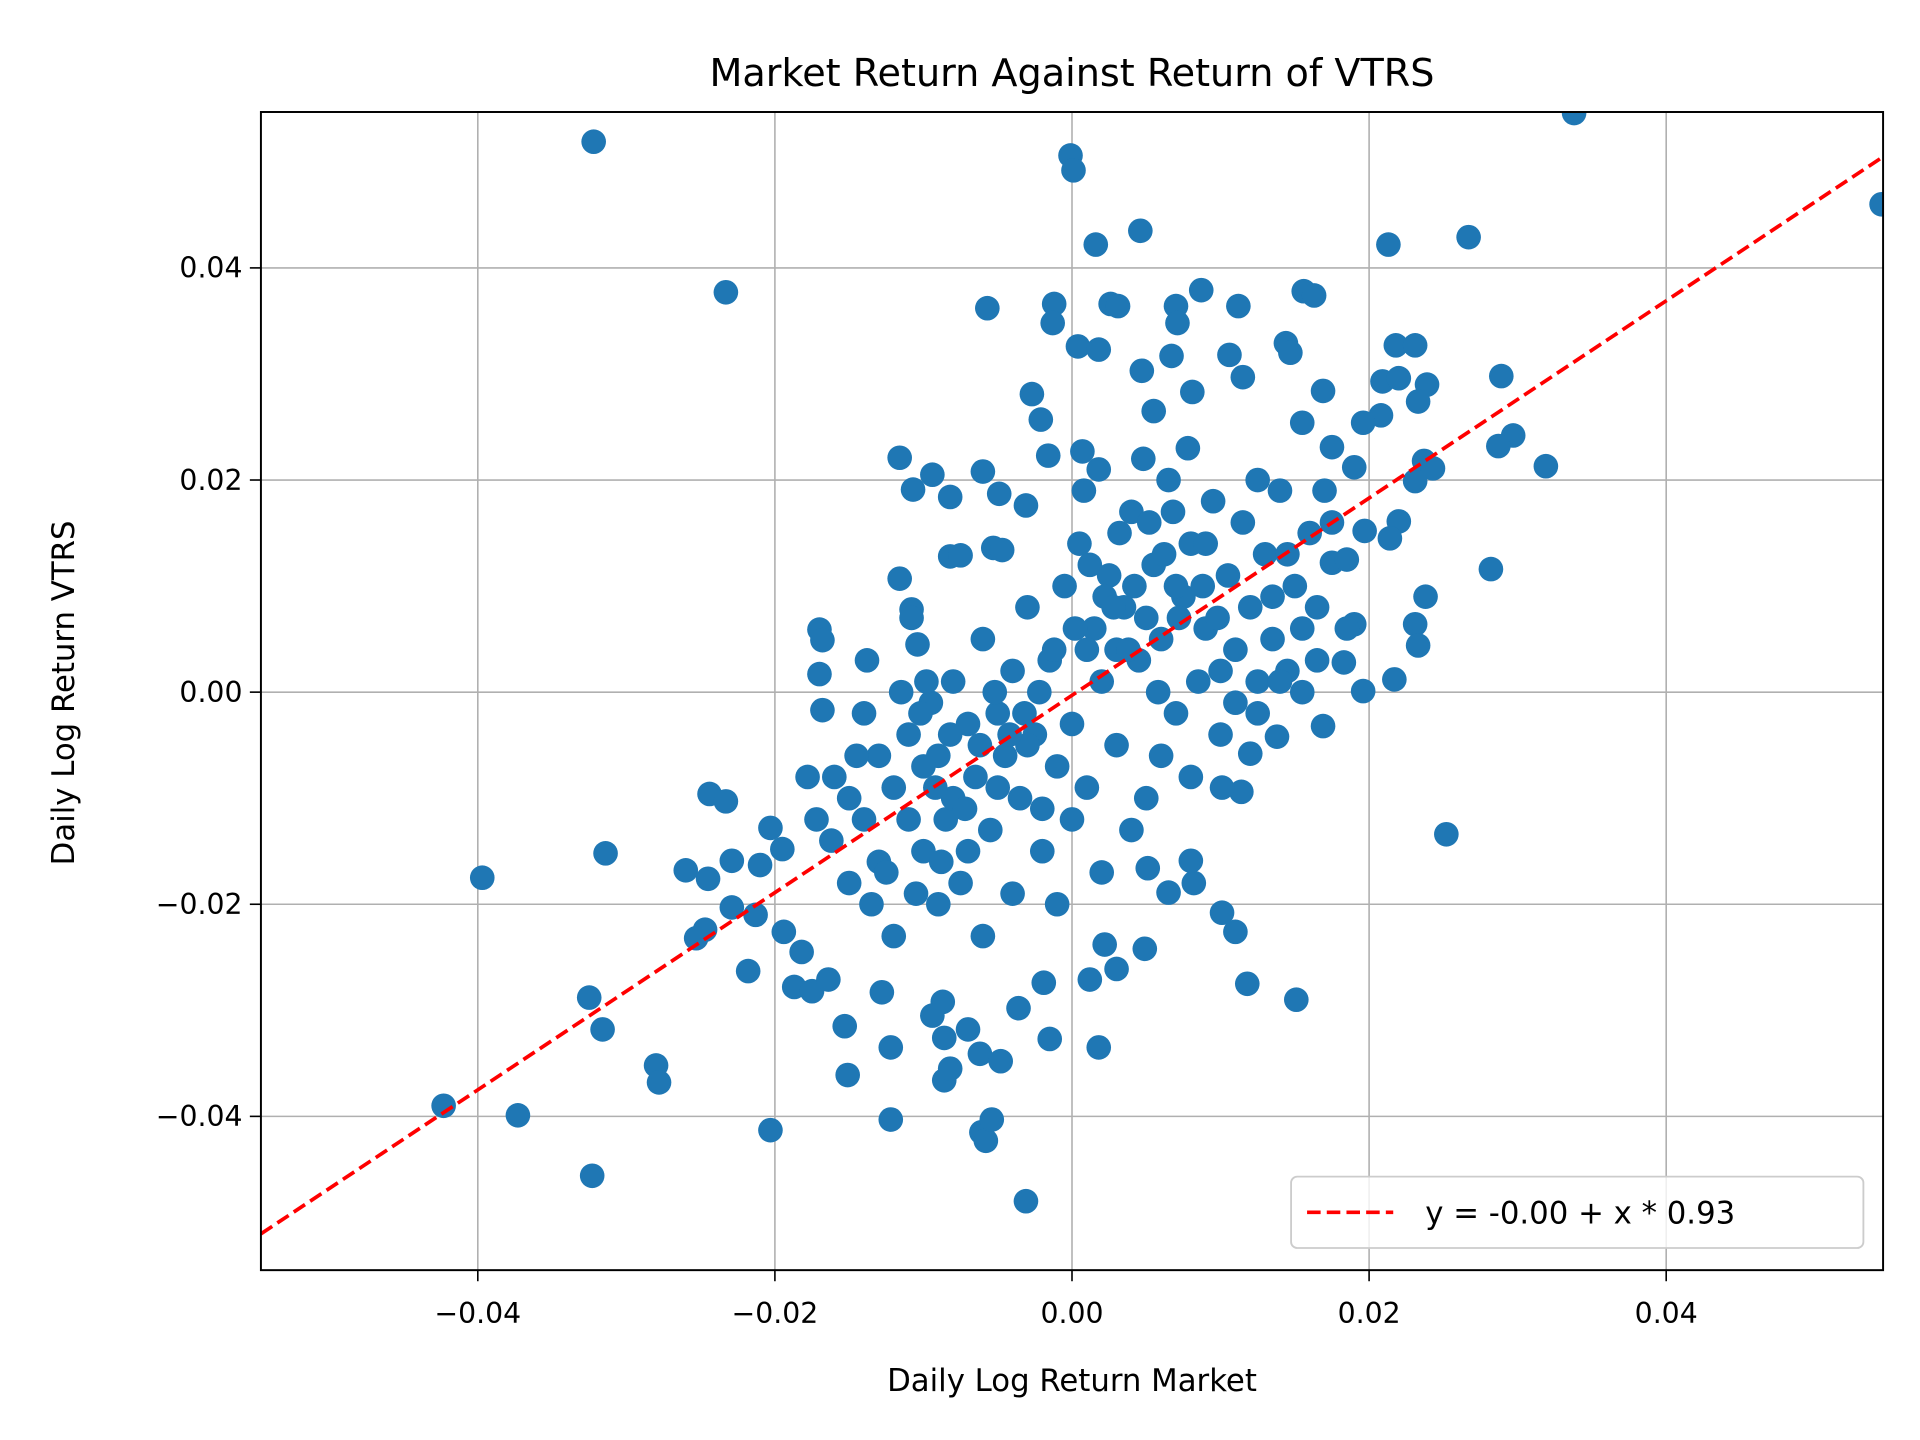  What do you see at coordinates (199, 904) in the screenshot?
I see `y-tick-label: −0.02` at bounding box center [199, 904].